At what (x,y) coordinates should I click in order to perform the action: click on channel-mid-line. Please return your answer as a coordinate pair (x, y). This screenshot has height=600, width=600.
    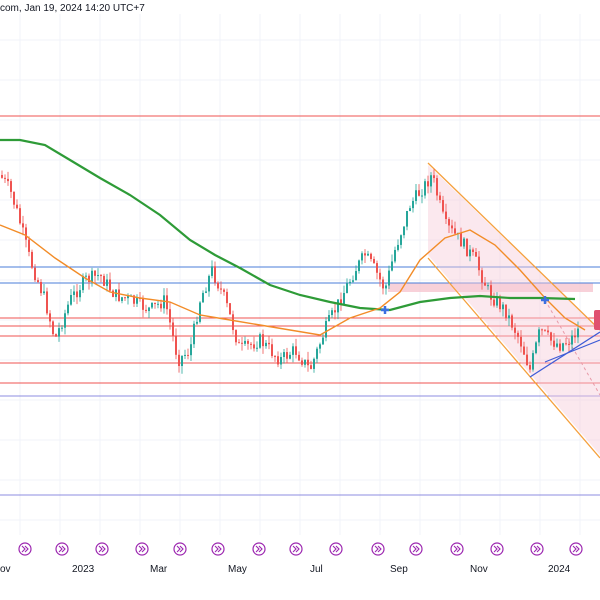
    Looking at the image, I should click on (572, 347).